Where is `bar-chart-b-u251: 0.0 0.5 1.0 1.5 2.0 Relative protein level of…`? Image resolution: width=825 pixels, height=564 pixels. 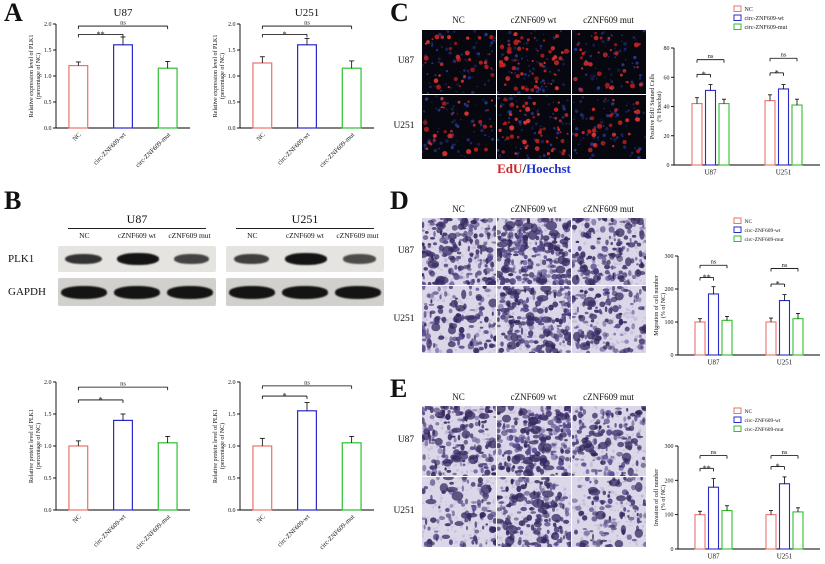
bar-chart-b-u251: 0.0 0.5 1.0 1.5 2.0 Relative protein level of… is located at coordinates (295, 465).